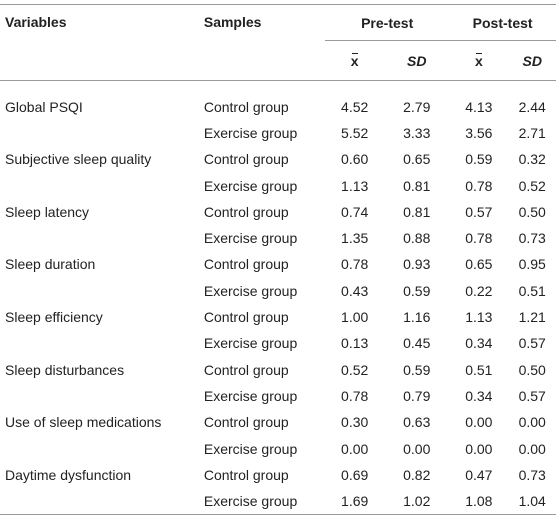  I want to click on post-sd-cell: 0.57, so click(532, 343).